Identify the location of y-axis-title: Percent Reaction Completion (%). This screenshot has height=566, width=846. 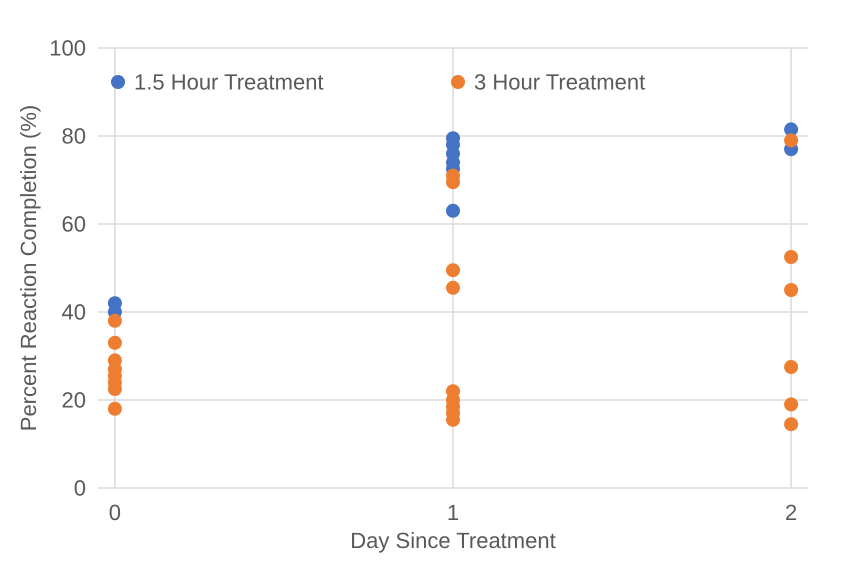
(28, 268).